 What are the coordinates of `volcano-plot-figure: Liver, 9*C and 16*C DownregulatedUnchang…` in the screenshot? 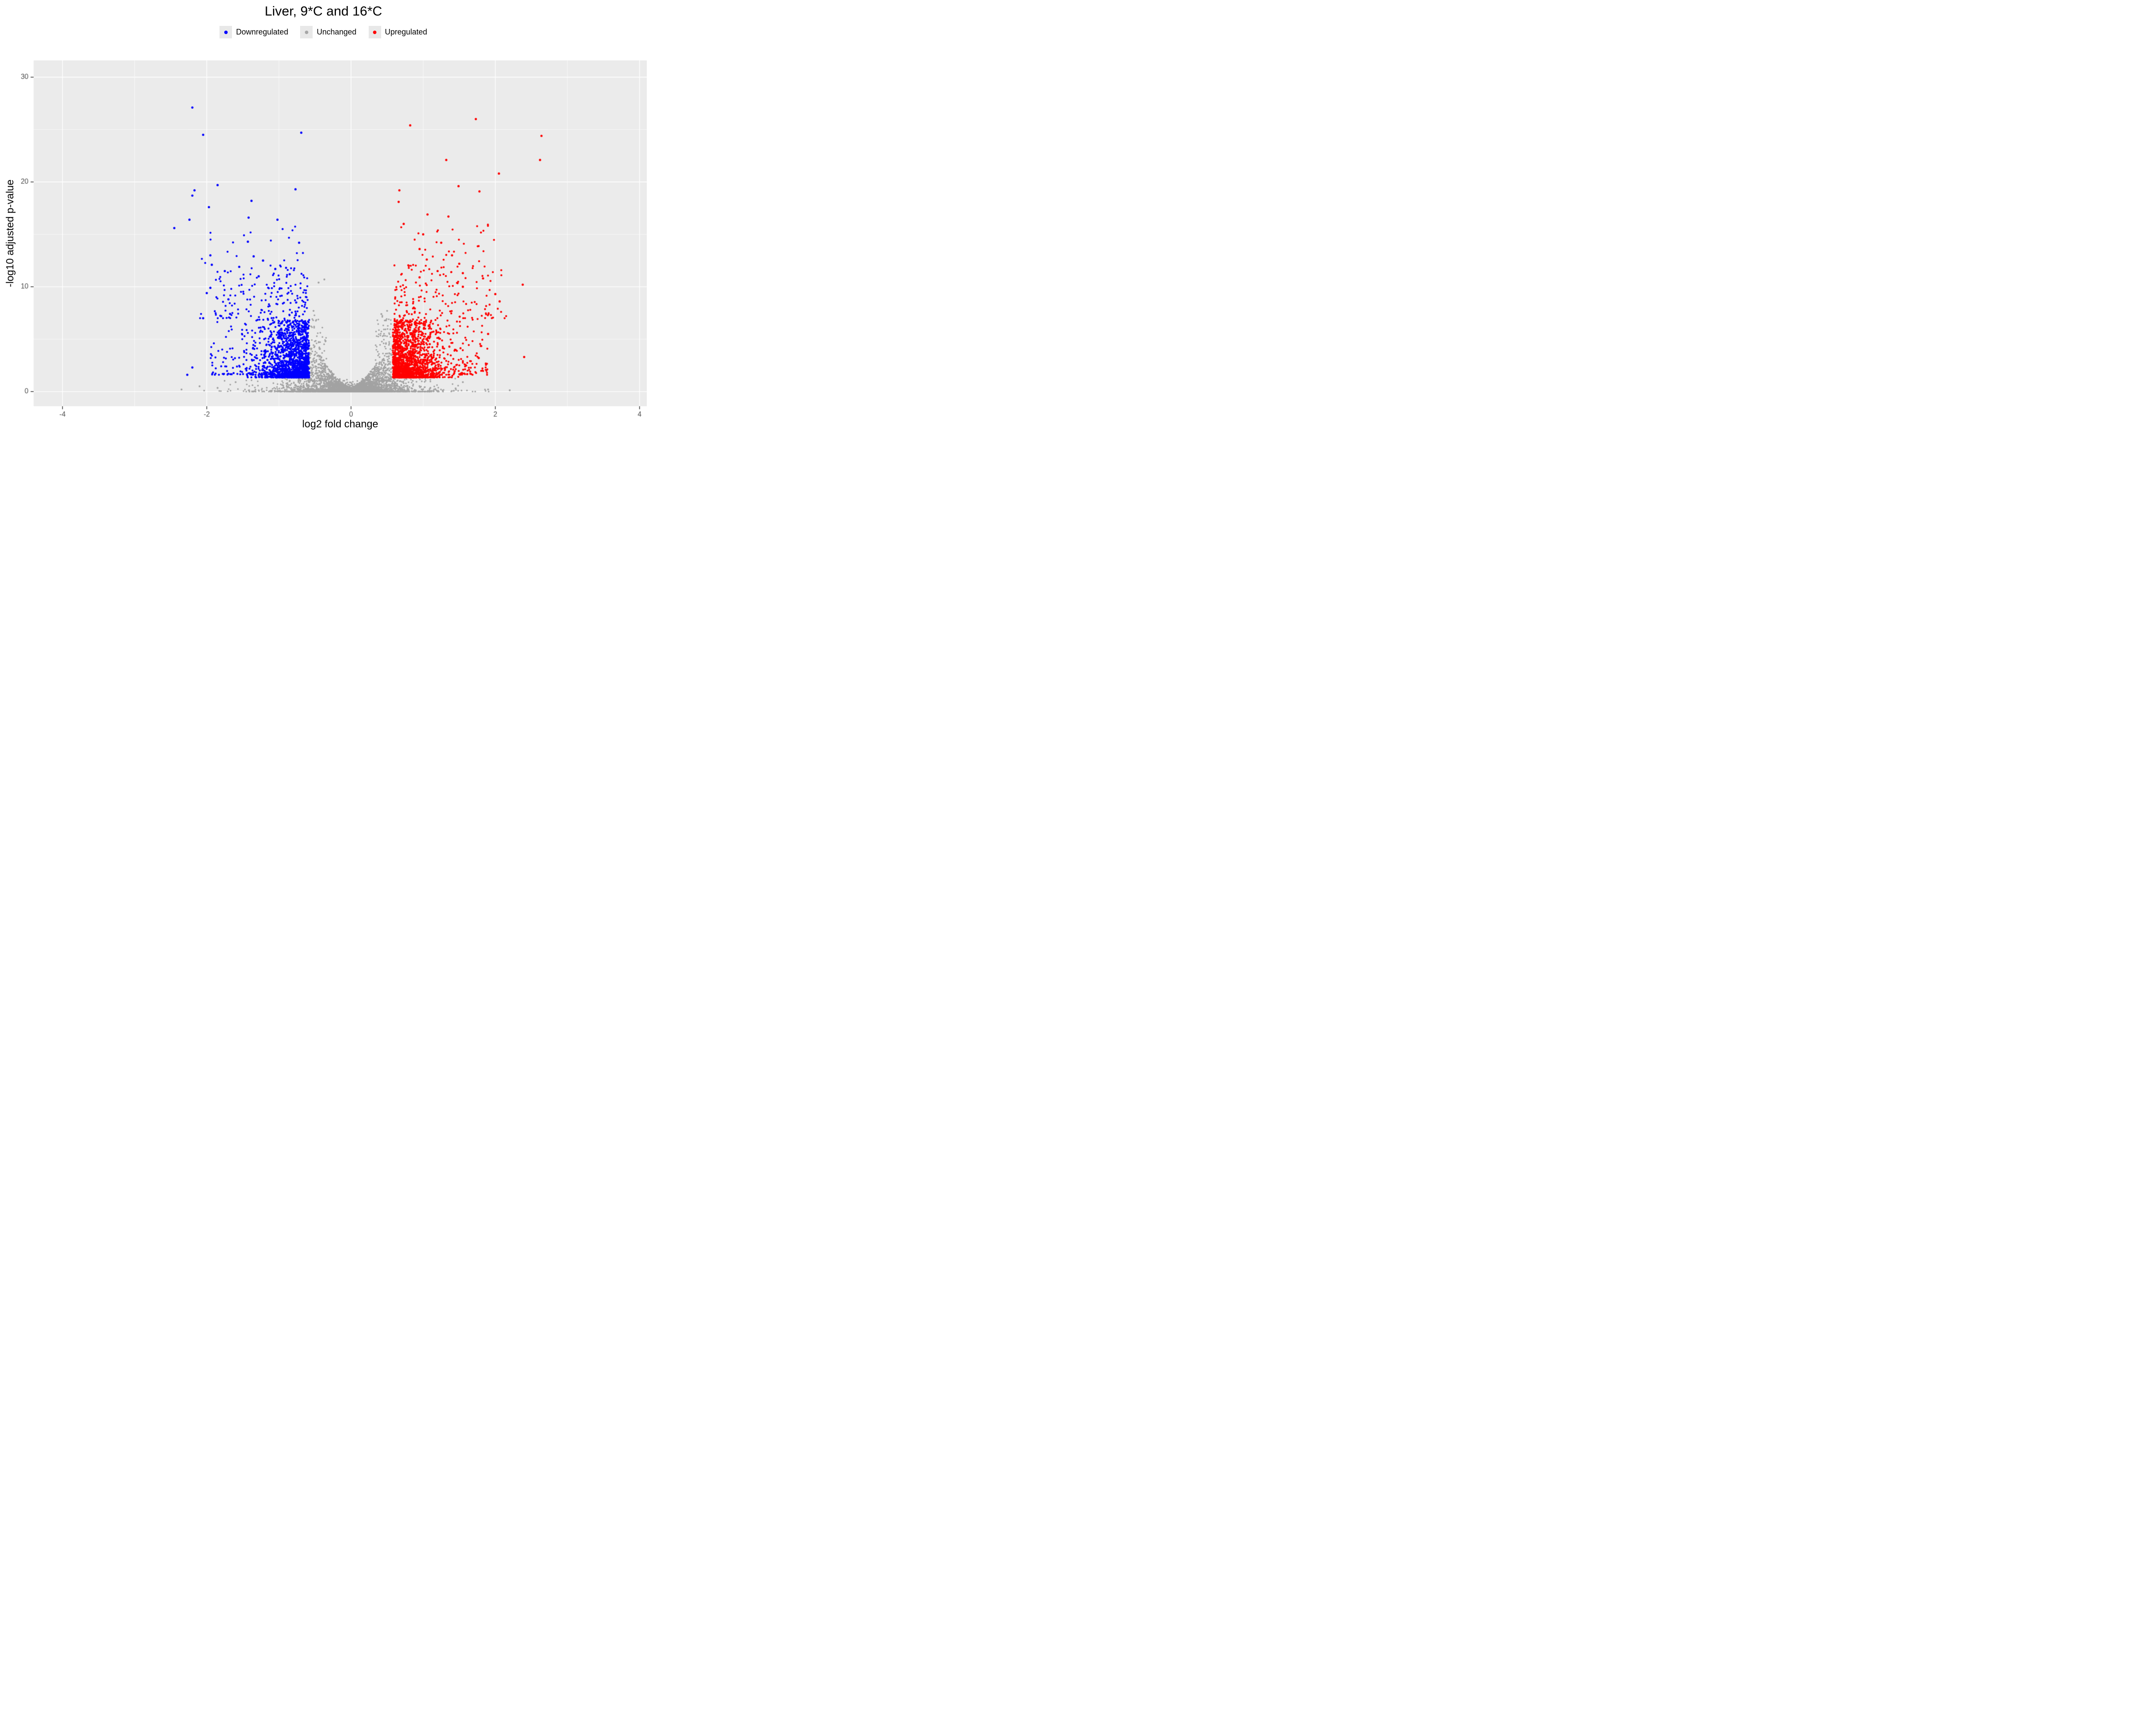 It's located at (323, 216).